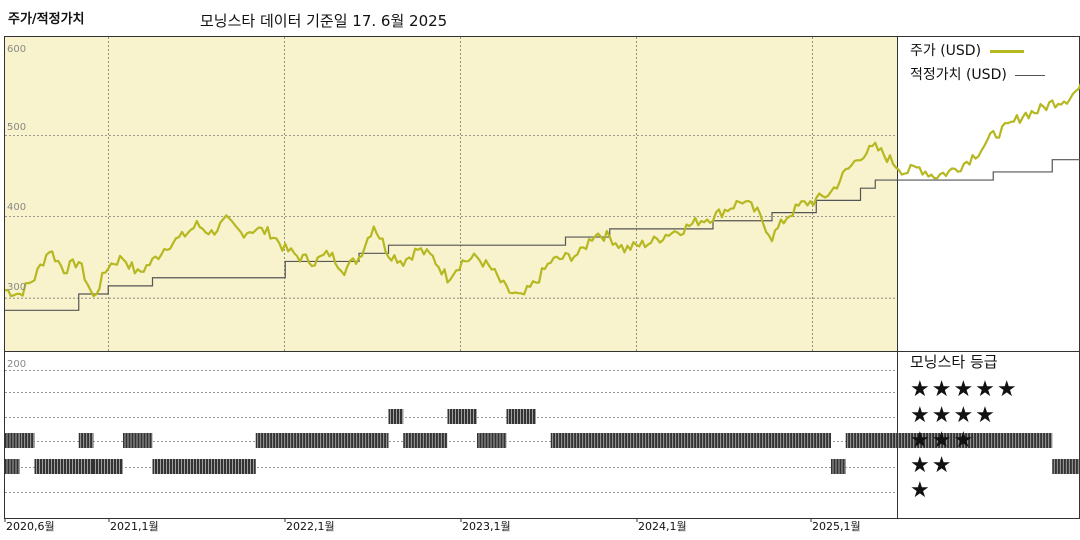 The width and height of the screenshot is (1080, 540). I want to click on rating-title: 모닝스타 등급, so click(954, 362).